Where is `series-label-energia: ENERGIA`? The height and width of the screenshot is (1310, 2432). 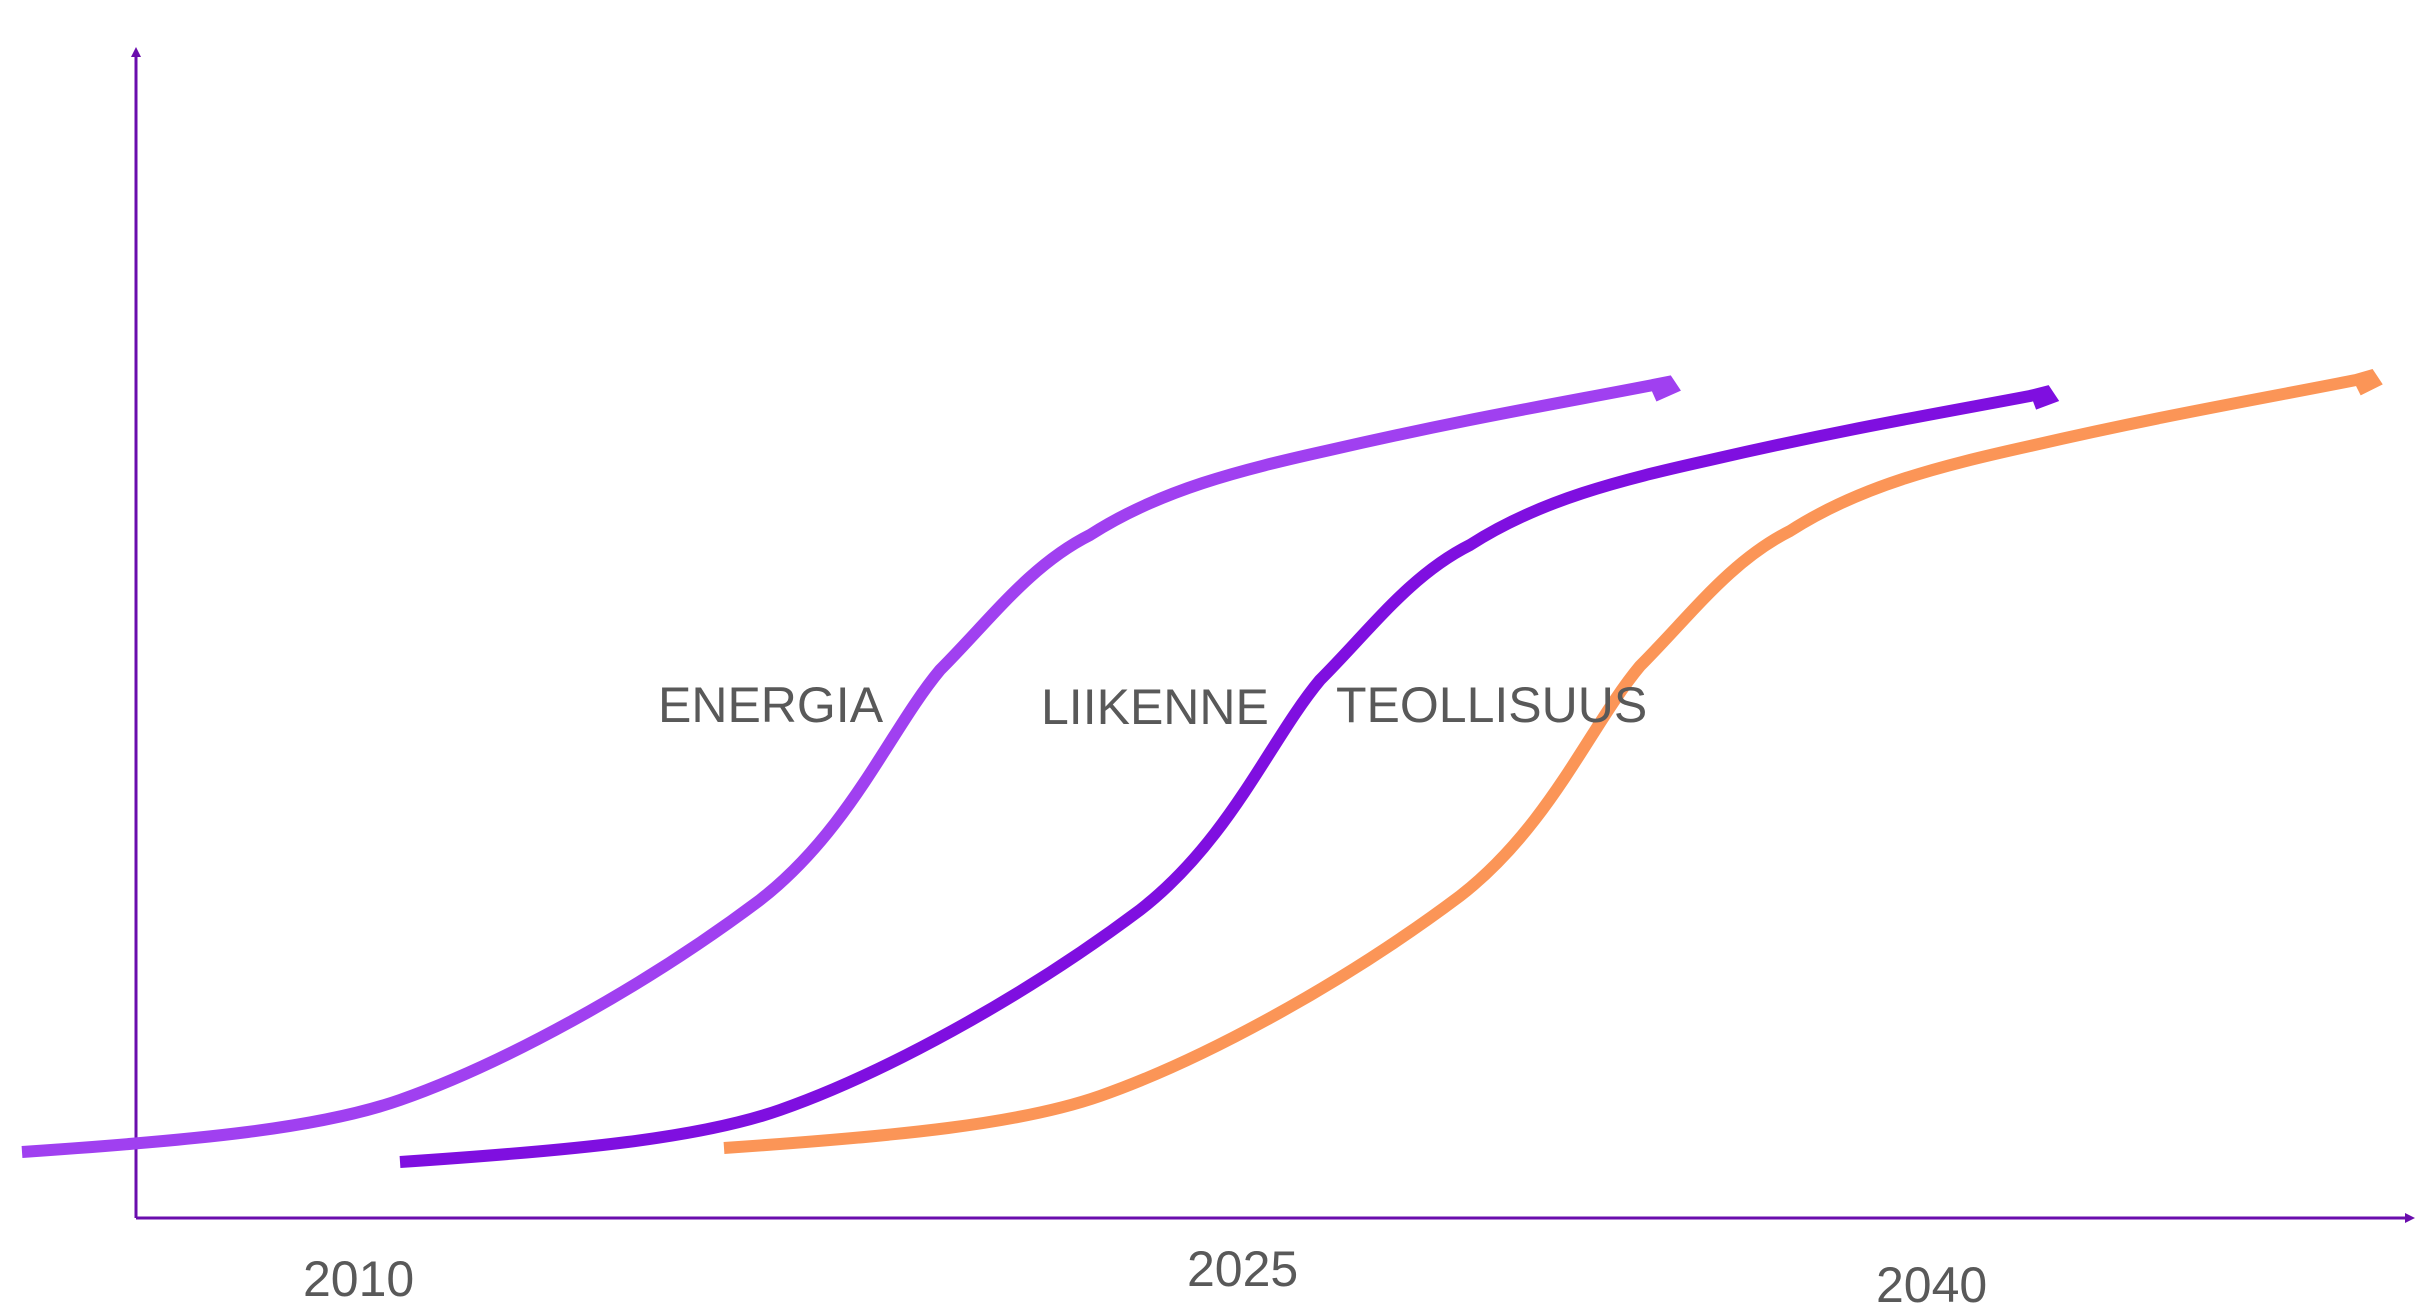 series-label-energia: ENERGIA is located at coordinates (771, 705).